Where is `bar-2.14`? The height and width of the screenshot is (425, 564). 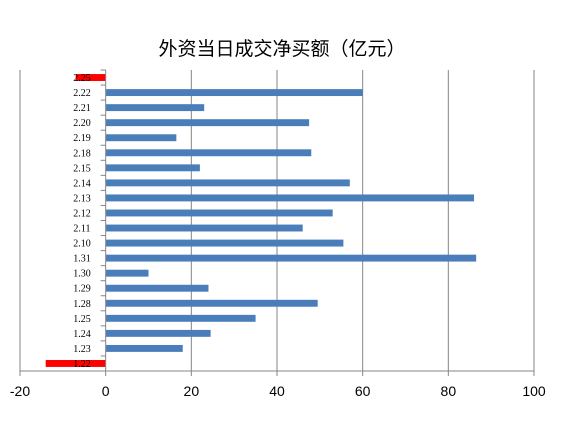 bar-2.14 is located at coordinates (227, 183).